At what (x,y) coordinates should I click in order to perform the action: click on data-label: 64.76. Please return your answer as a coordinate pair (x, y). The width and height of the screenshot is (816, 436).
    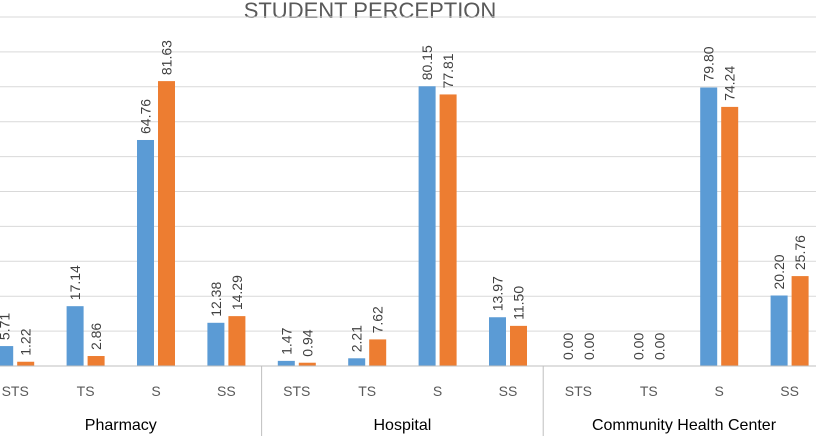
    Looking at the image, I should click on (146, 116).